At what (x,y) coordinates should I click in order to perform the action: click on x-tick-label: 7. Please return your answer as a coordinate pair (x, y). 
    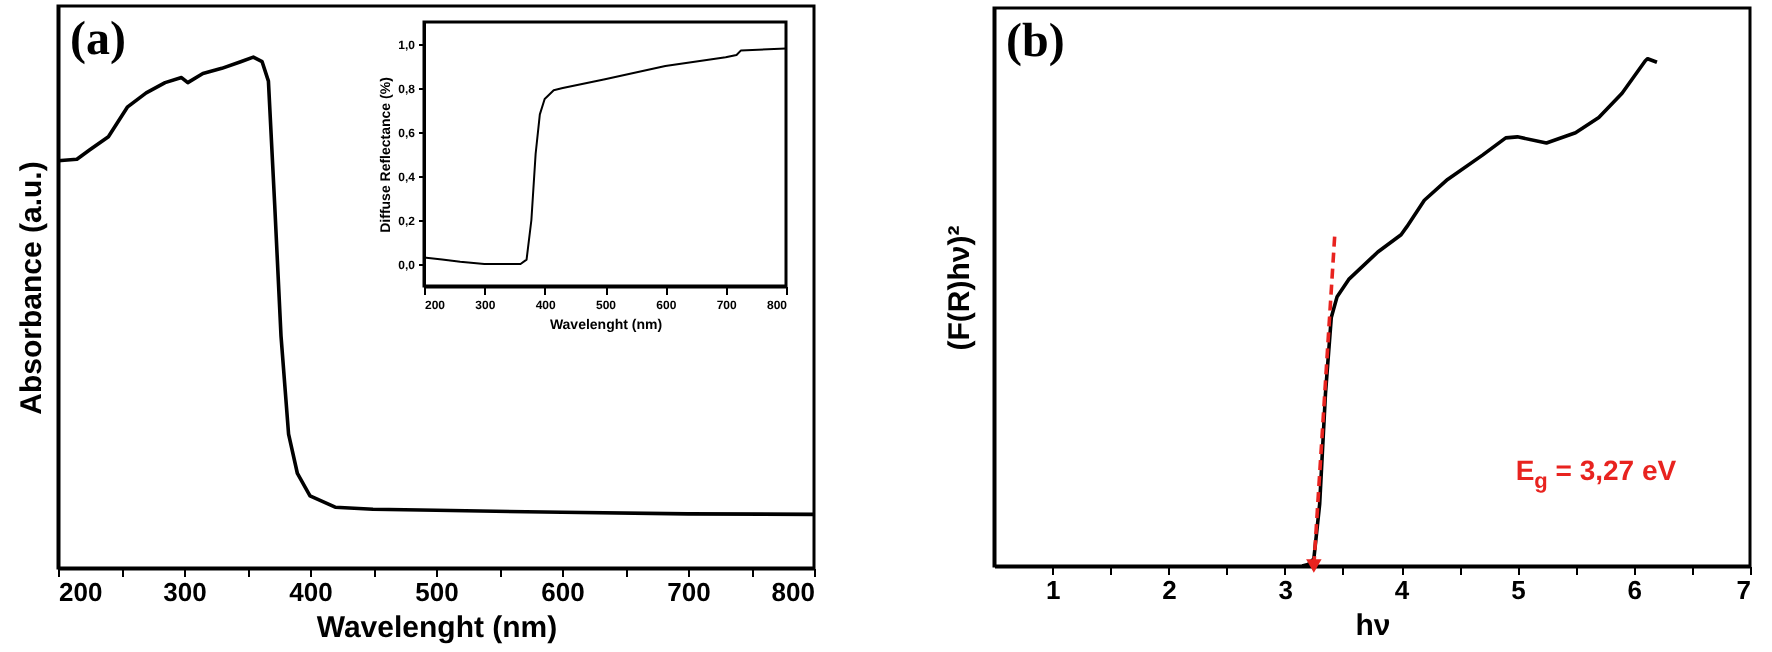
    Looking at the image, I should click on (1743, 590).